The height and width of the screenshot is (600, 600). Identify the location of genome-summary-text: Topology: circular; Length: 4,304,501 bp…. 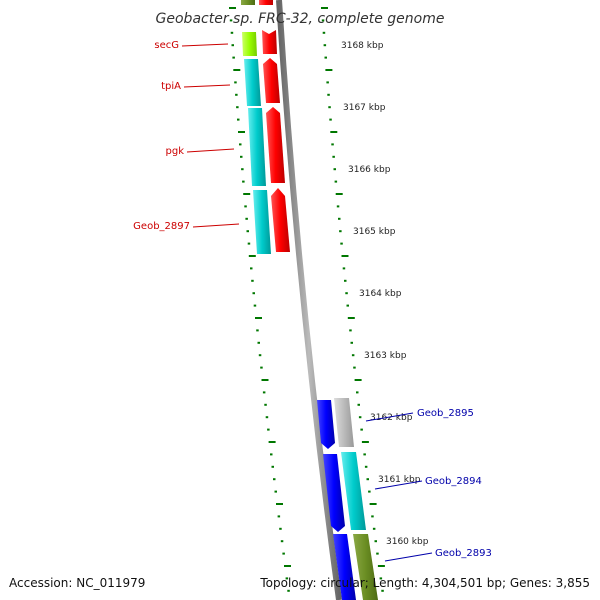
(424, 583).